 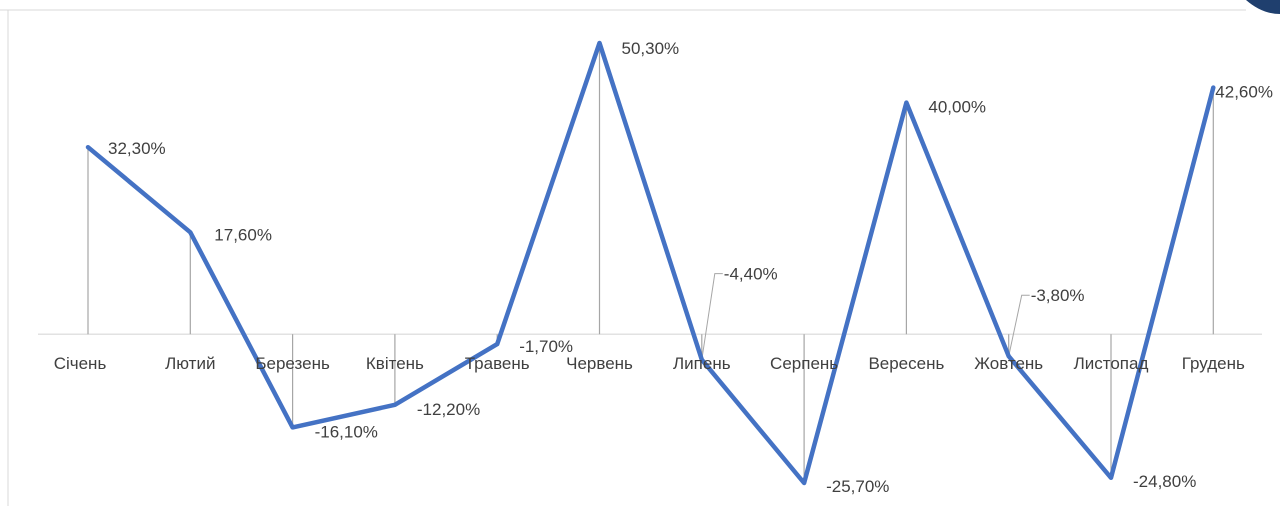 I want to click on data-label: -1,70%, so click(x=546, y=346).